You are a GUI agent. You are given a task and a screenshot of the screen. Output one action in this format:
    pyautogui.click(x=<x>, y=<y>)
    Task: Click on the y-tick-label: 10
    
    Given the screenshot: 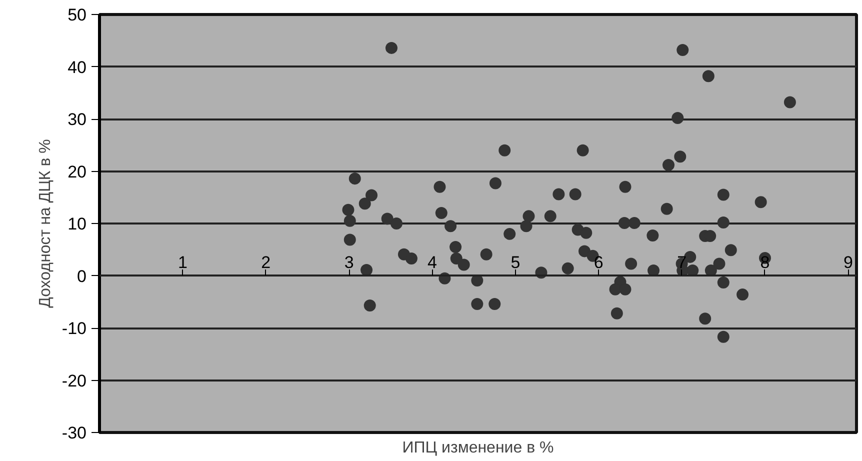 What is the action you would take?
    pyautogui.click(x=77, y=224)
    